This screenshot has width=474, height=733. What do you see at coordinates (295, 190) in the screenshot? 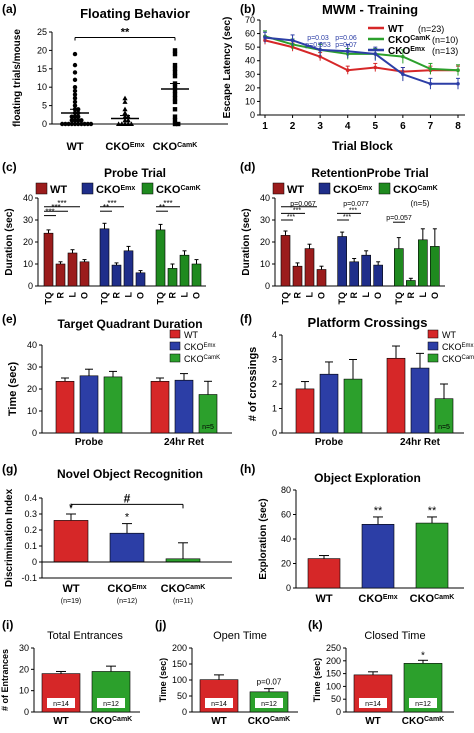
I see `legend-label-d: WT` at bounding box center [295, 190].